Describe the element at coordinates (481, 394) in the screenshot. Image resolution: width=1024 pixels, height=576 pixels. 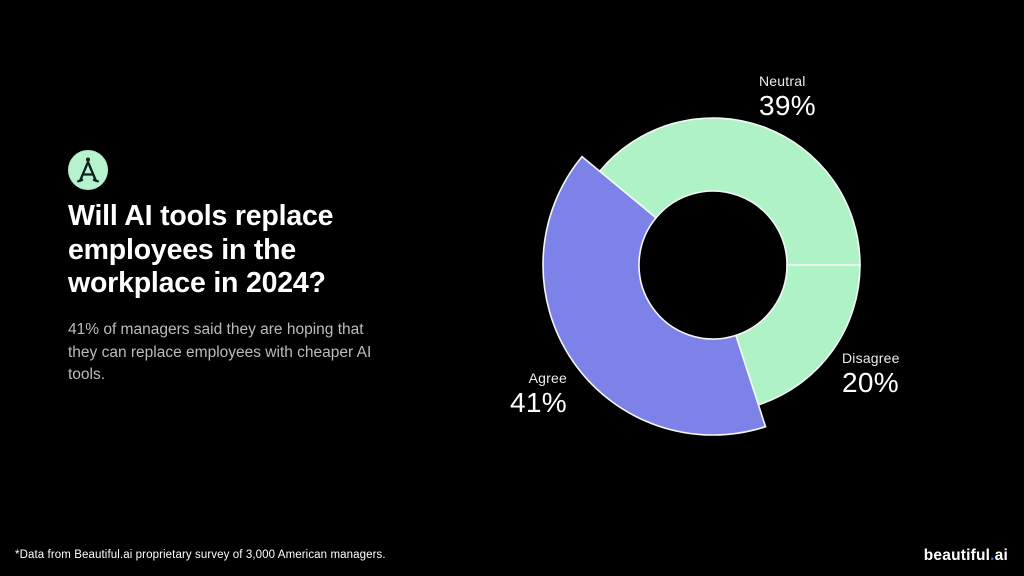
I see `slice-label-agree: Agree 41%` at that location.